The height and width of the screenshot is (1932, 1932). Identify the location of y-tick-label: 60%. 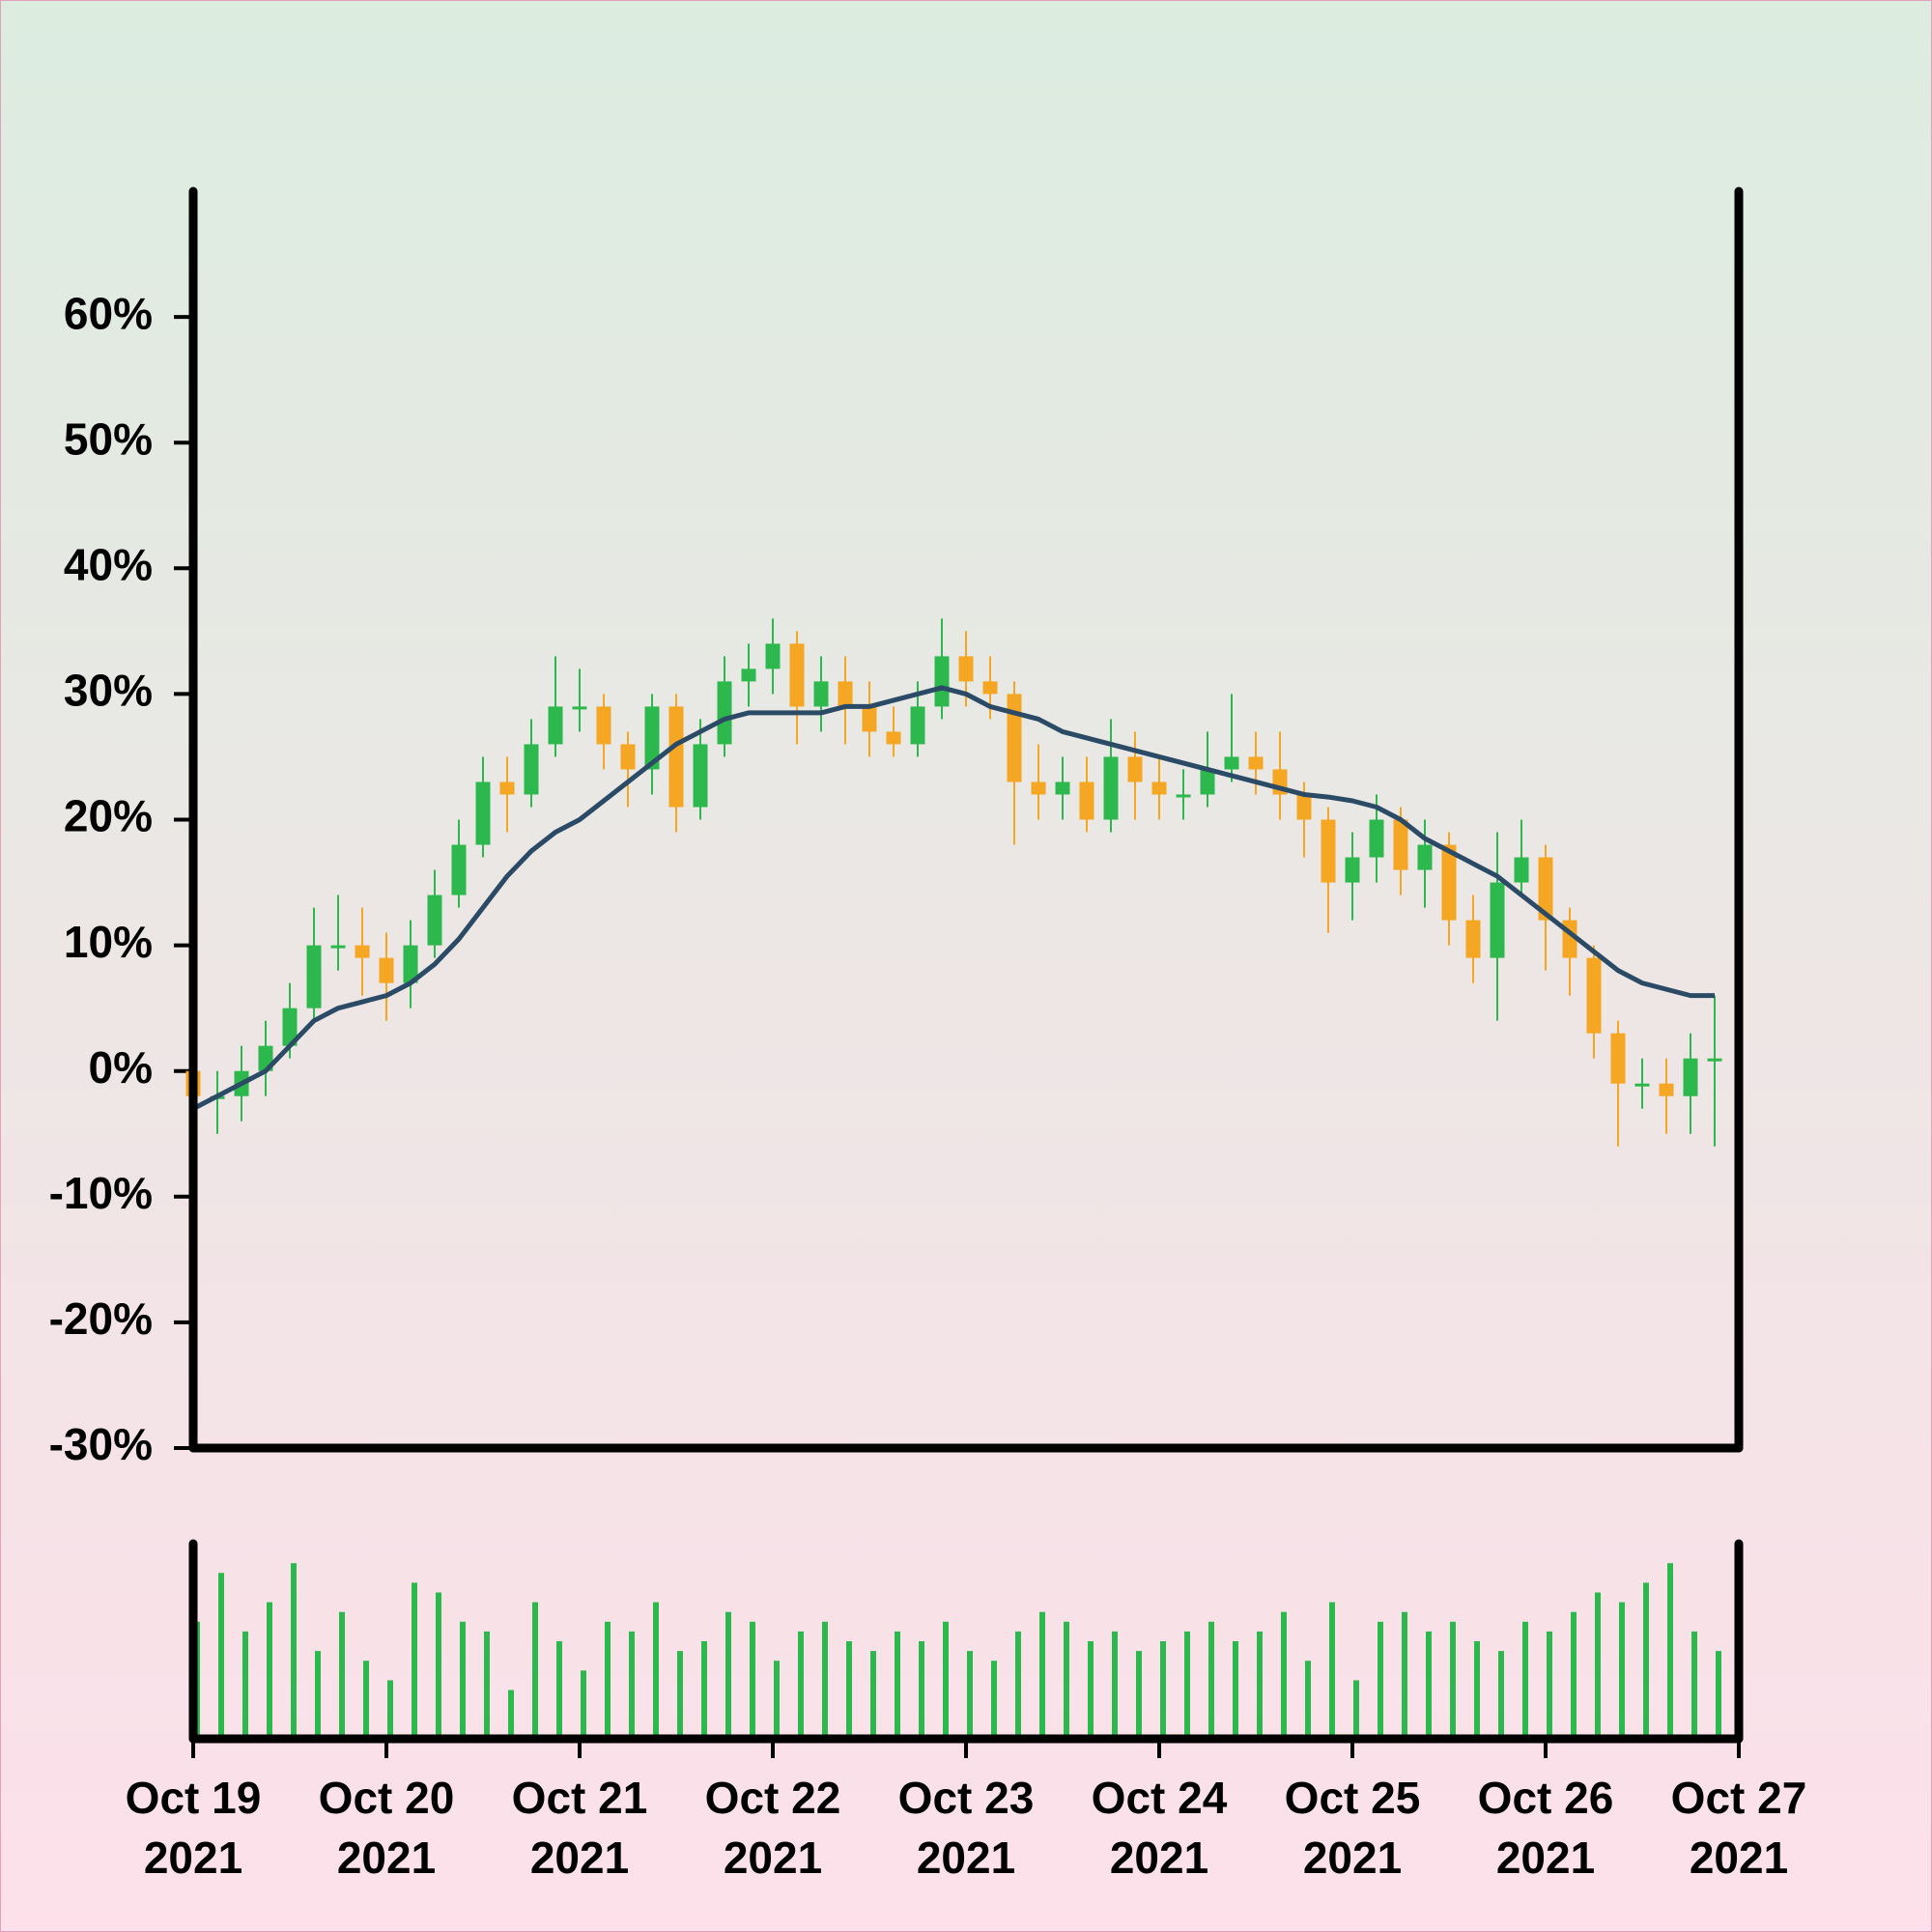
(108, 313).